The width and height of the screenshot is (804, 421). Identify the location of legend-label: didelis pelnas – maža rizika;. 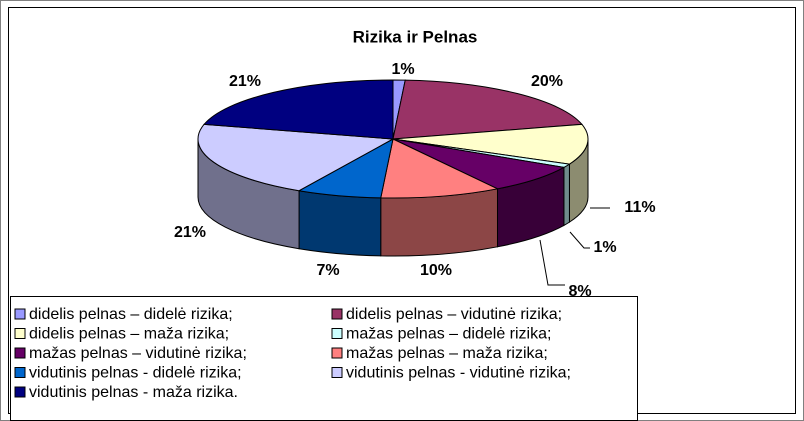
(129, 334).